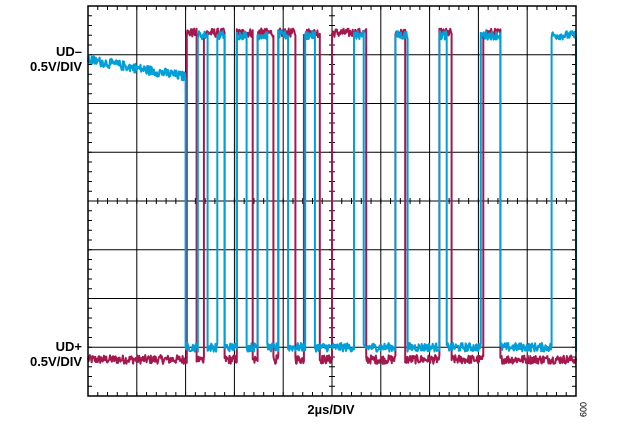 Image resolution: width=622 pixels, height=429 pixels. I want to click on channel-1-label: UD– 0.5V/DIV, so click(41, 59).